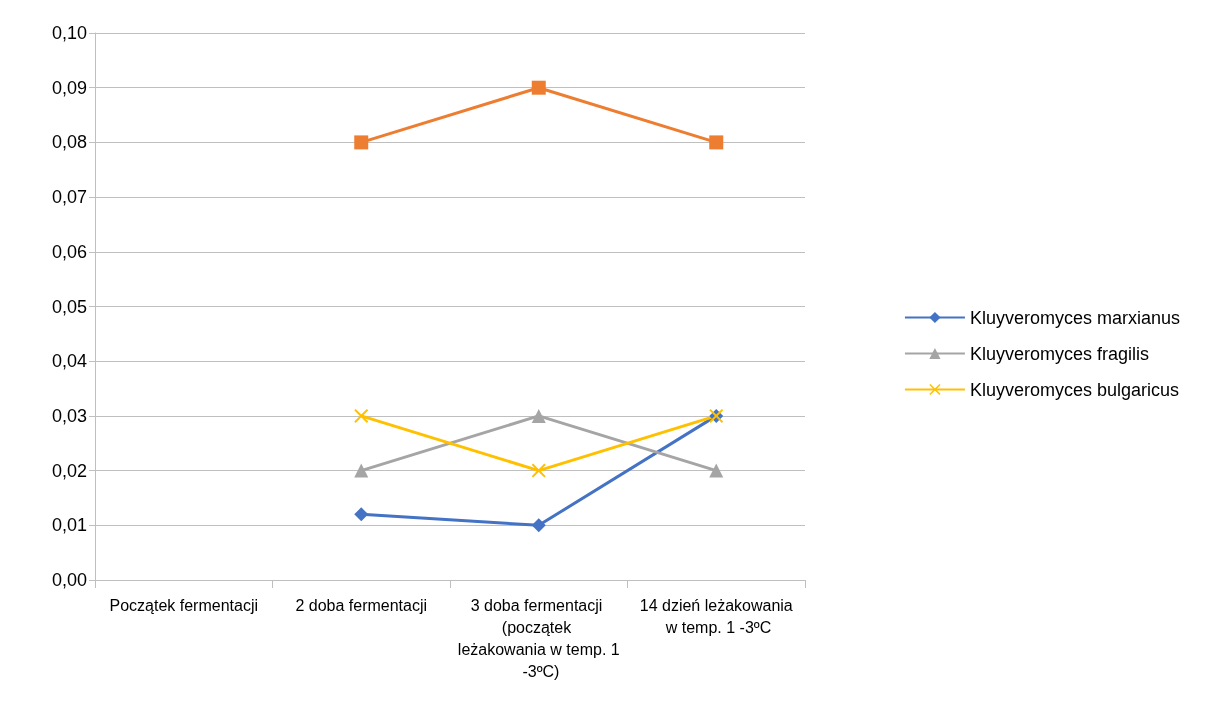 The image size is (1205, 707). I want to click on y-tick-label: 0,06, so click(69, 251).